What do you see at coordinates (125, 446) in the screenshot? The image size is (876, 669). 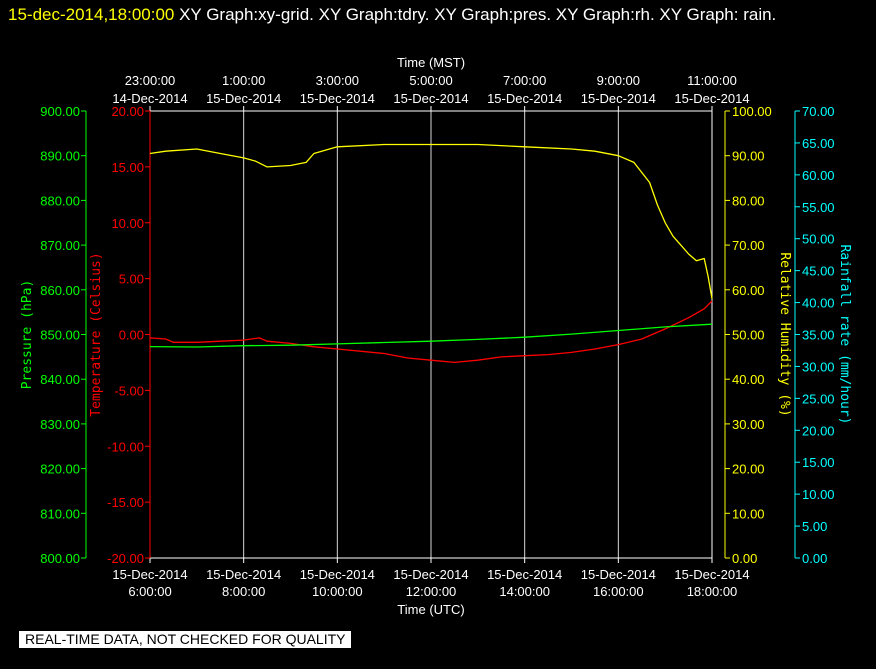 I see `temperature-tick-label: -10.00` at bounding box center [125, 446].